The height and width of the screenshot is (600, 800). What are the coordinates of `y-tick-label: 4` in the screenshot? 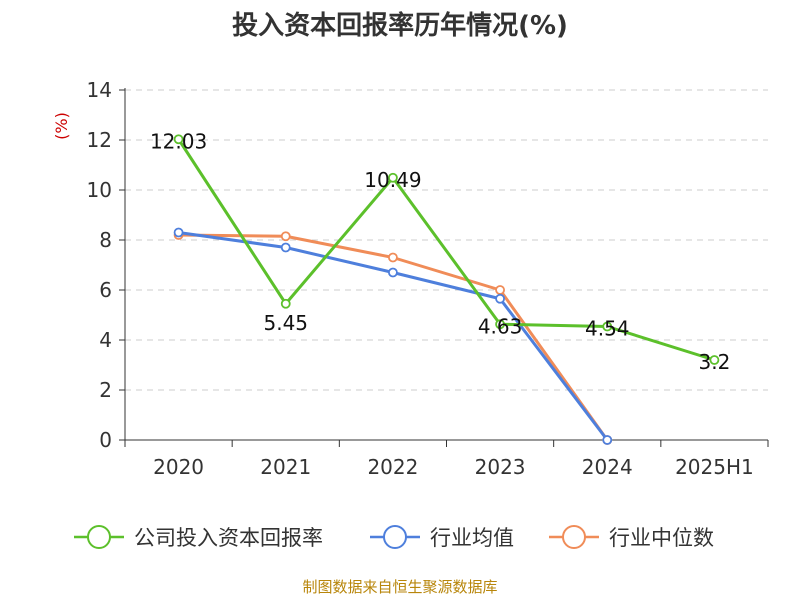 It's located at (105, 340).